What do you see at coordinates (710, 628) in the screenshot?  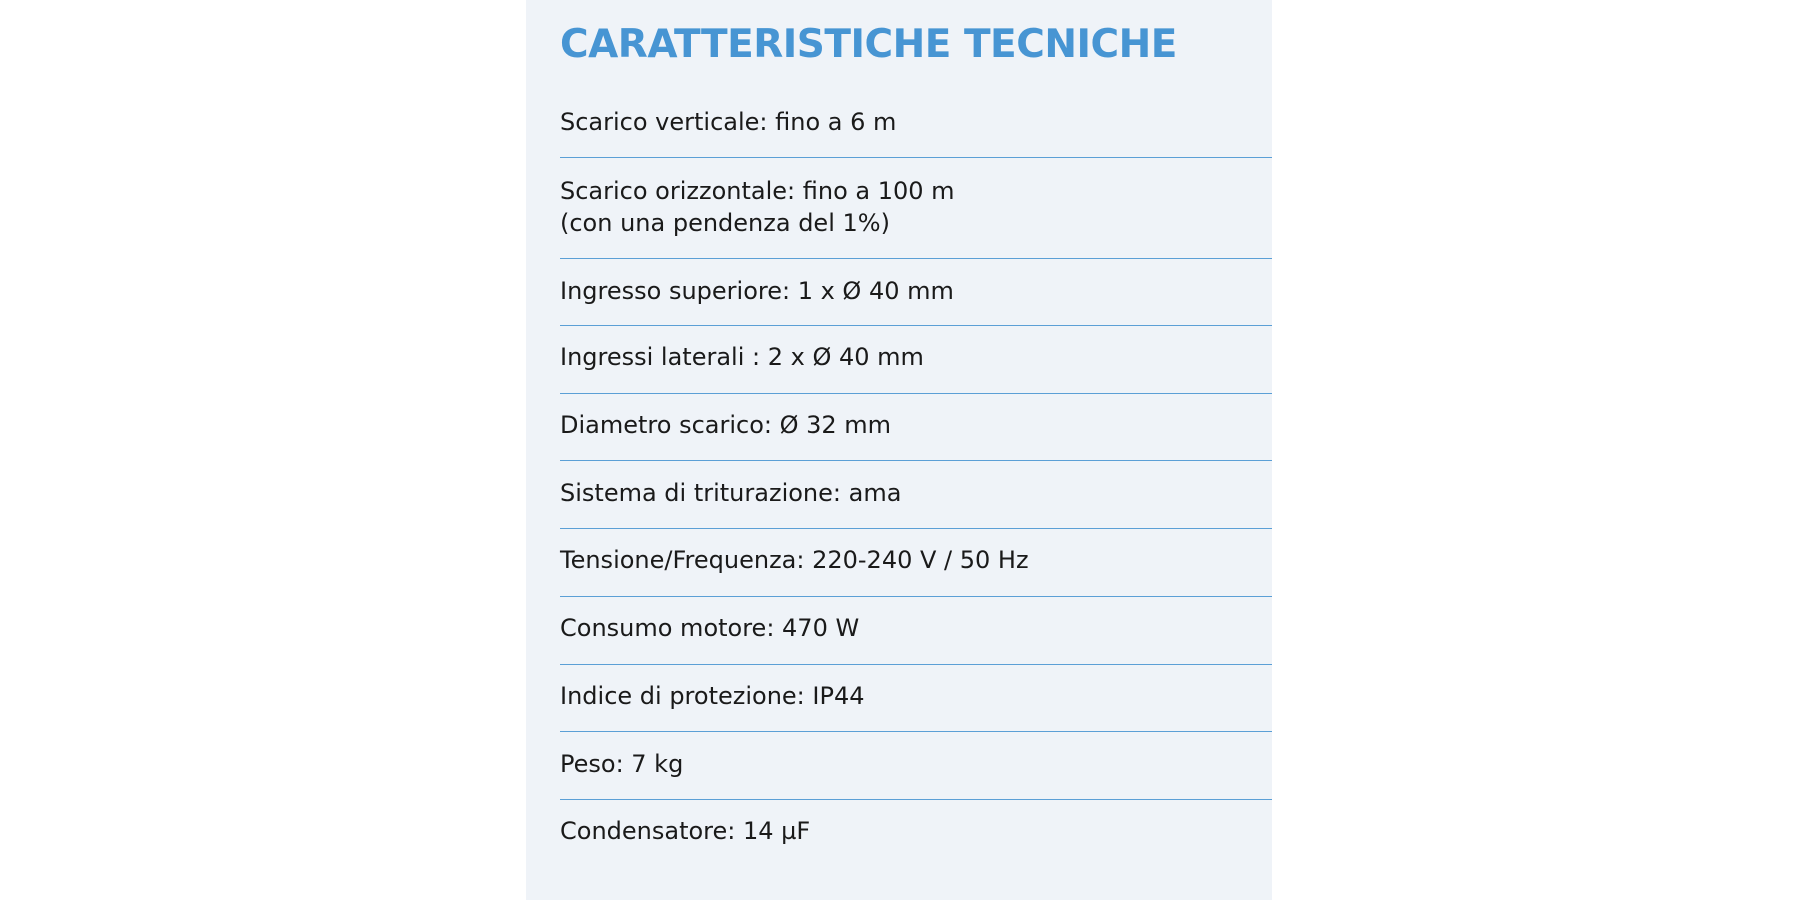 I see `spec-row: Consumo motore: 470 W` at bounding box center [710, 628].